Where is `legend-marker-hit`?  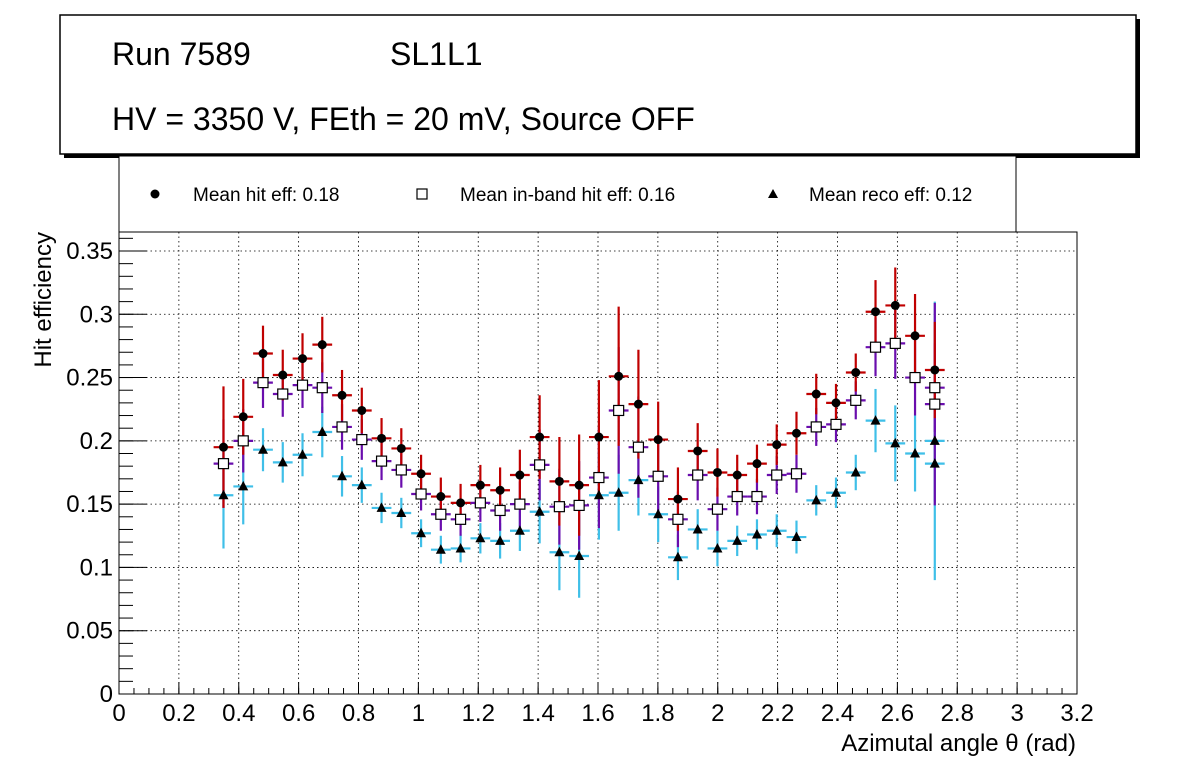 legend-marker-hit is located at coordinates (155, 194).